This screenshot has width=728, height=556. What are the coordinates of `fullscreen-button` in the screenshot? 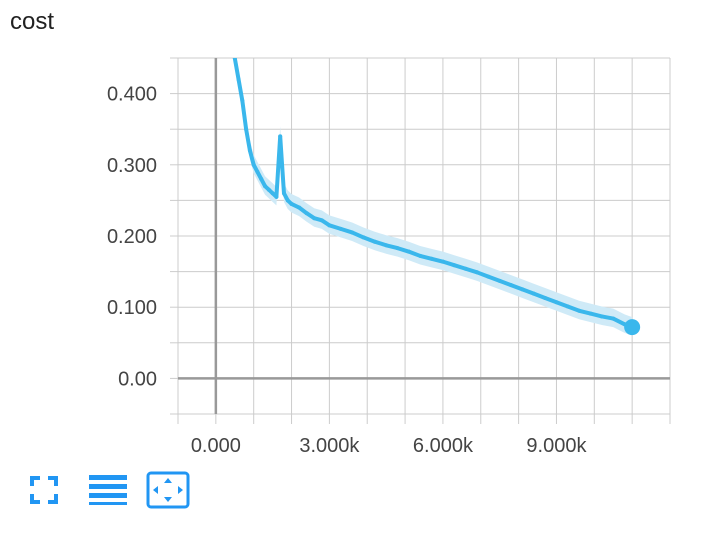 It's located at (44, 490).